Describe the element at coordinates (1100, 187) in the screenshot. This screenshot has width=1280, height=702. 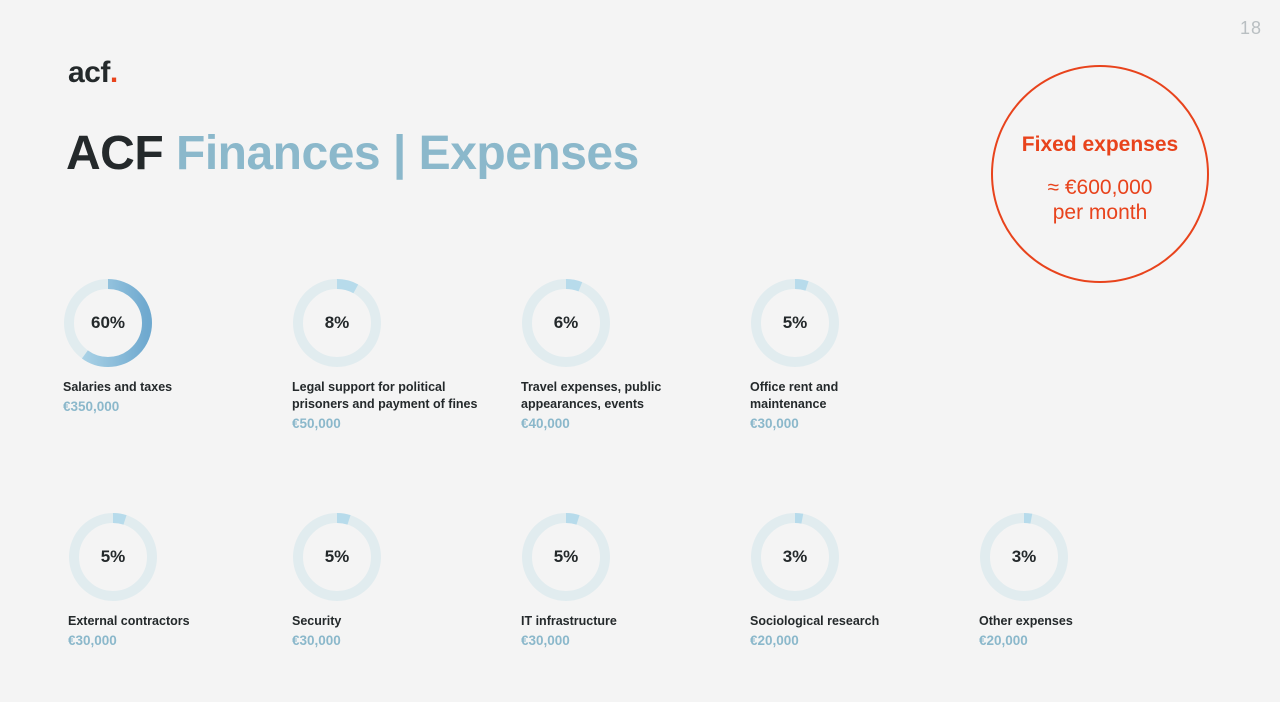
I see `fixed-expenses-amount: ≈ €600,000` at that location.